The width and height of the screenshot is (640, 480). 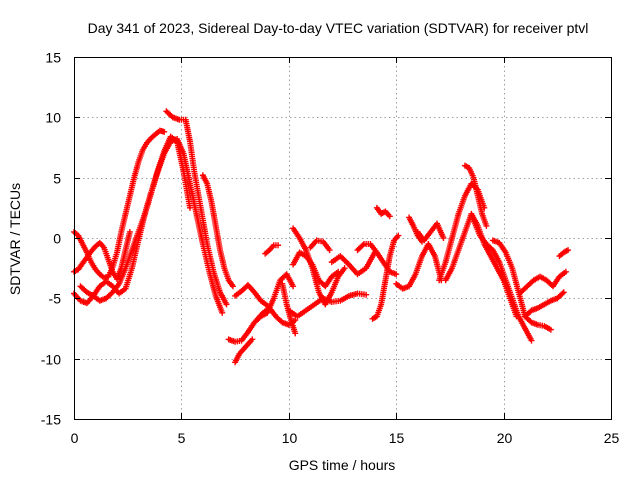 What do you see at coordinates (51, 360) in the screenshot?
I see `y-tick-label: -10` at bounding box center [51, 360].